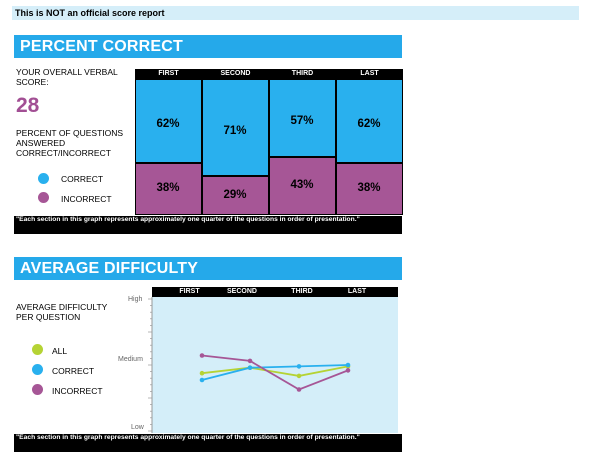  What do you see at coordinates (250, 361) in the screenshot?
I see `point-incorrect-second` at bounding box center [250, 361].